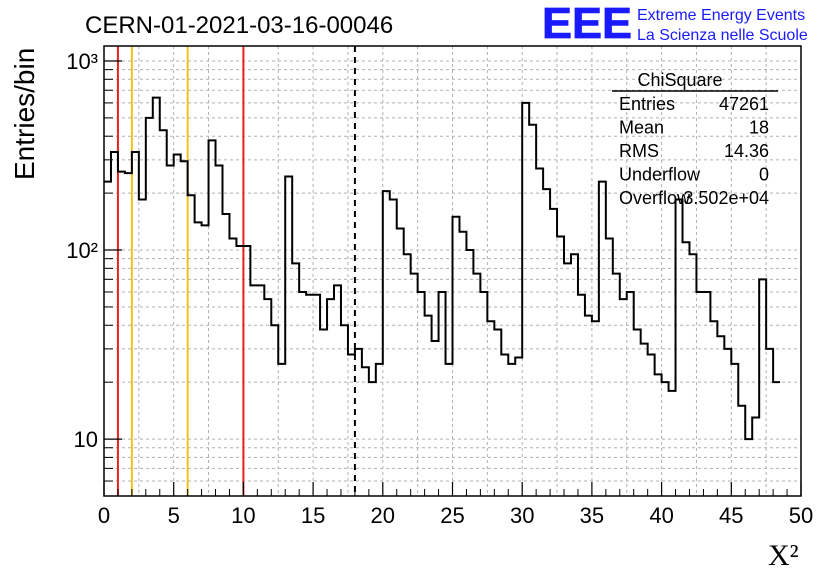 The image size is (836, 572). What do you see at coordinates (783, 555) in the screenshot?
I see `x-axis-label: X²` at bounding box center [783, 555].